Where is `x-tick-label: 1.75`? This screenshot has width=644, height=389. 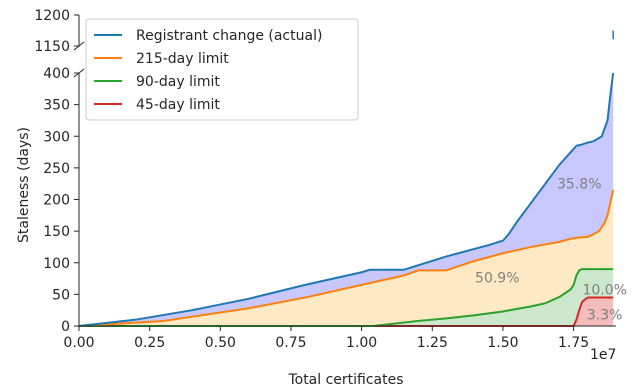
x-tick-label: 1.75 is located at coordinates (573, 343).